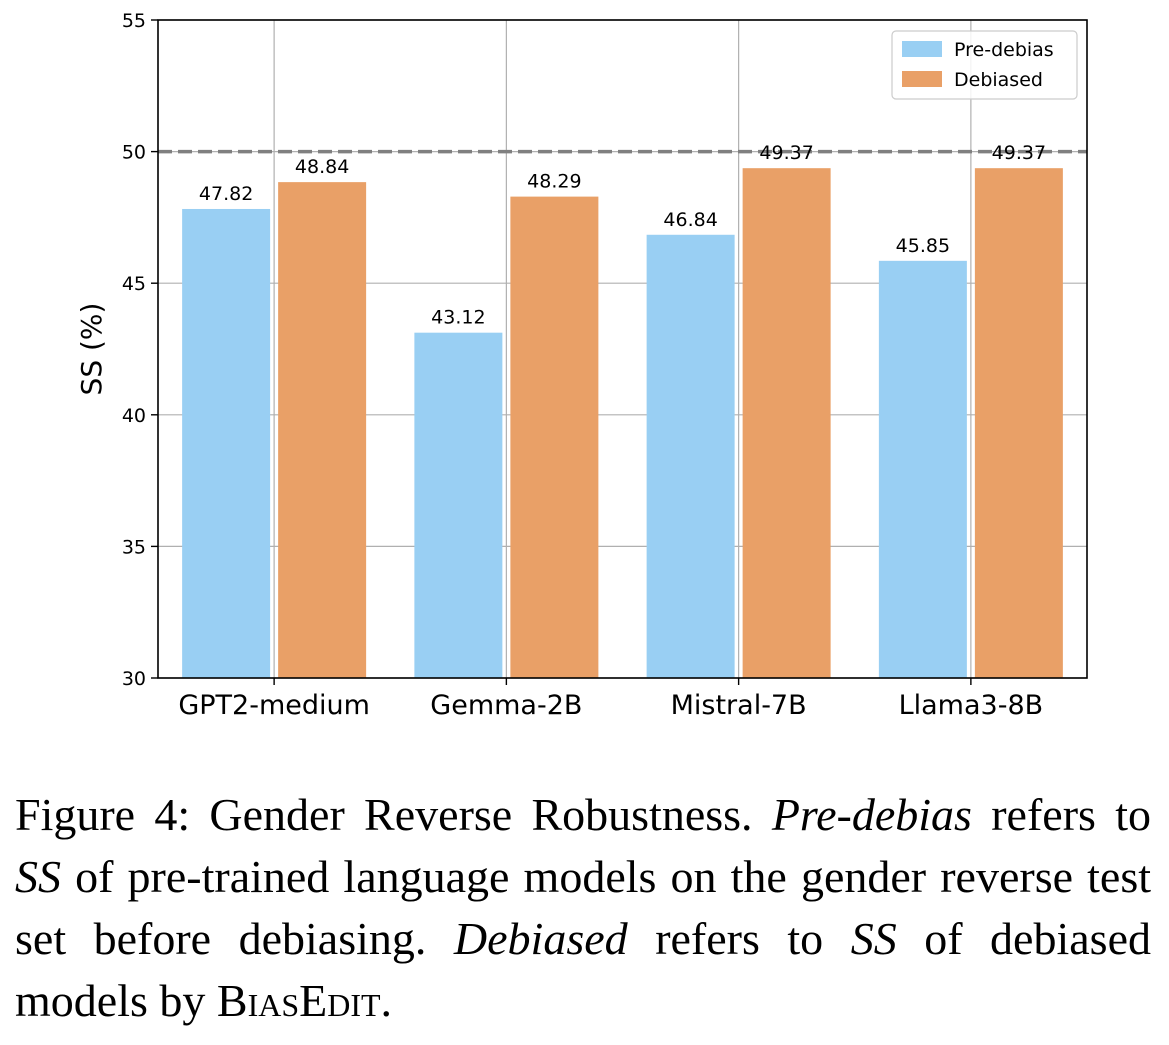 This screenshot has height=1045, width=1169. What do you see at coordinates (690, 220) in the screenshot?
I see `data-label: 46.84` at bounding box center [690, 220].